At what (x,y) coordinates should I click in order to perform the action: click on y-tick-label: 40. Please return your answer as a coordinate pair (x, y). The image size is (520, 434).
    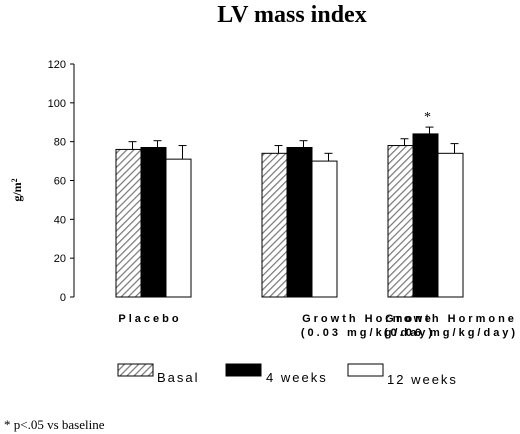
    Looking at the image, I should click on (60, 220).